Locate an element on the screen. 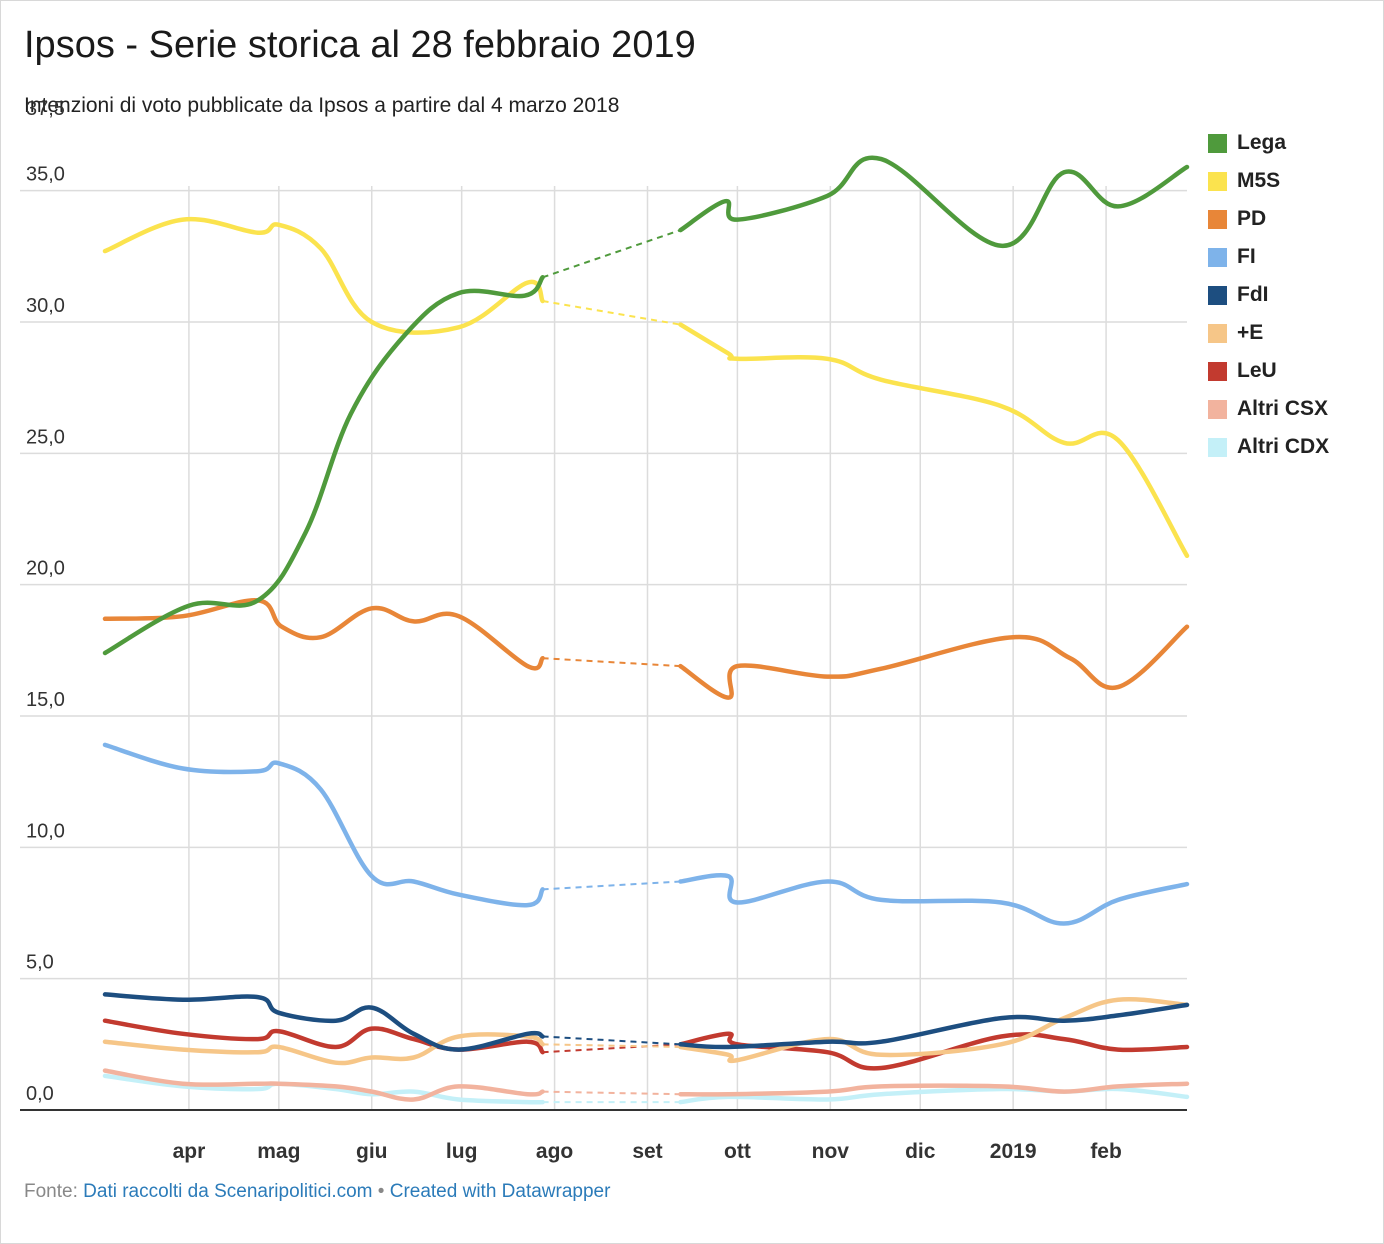 Image resolution: width=1384 pixels, height=1244 pixels. legend-item-pd: PD is located at coordinates (1268, 219).